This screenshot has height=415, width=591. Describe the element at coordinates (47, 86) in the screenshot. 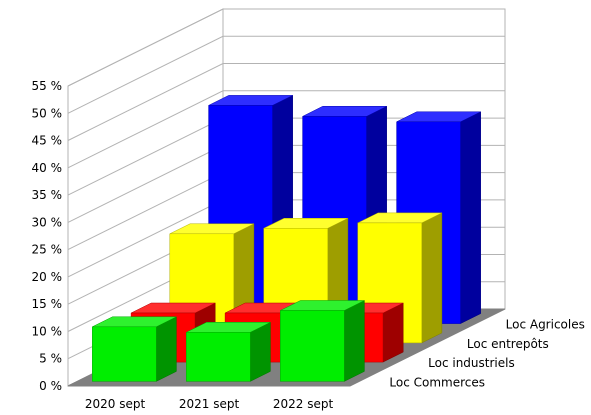

I see `y-tick-label: 55 %` at that location.